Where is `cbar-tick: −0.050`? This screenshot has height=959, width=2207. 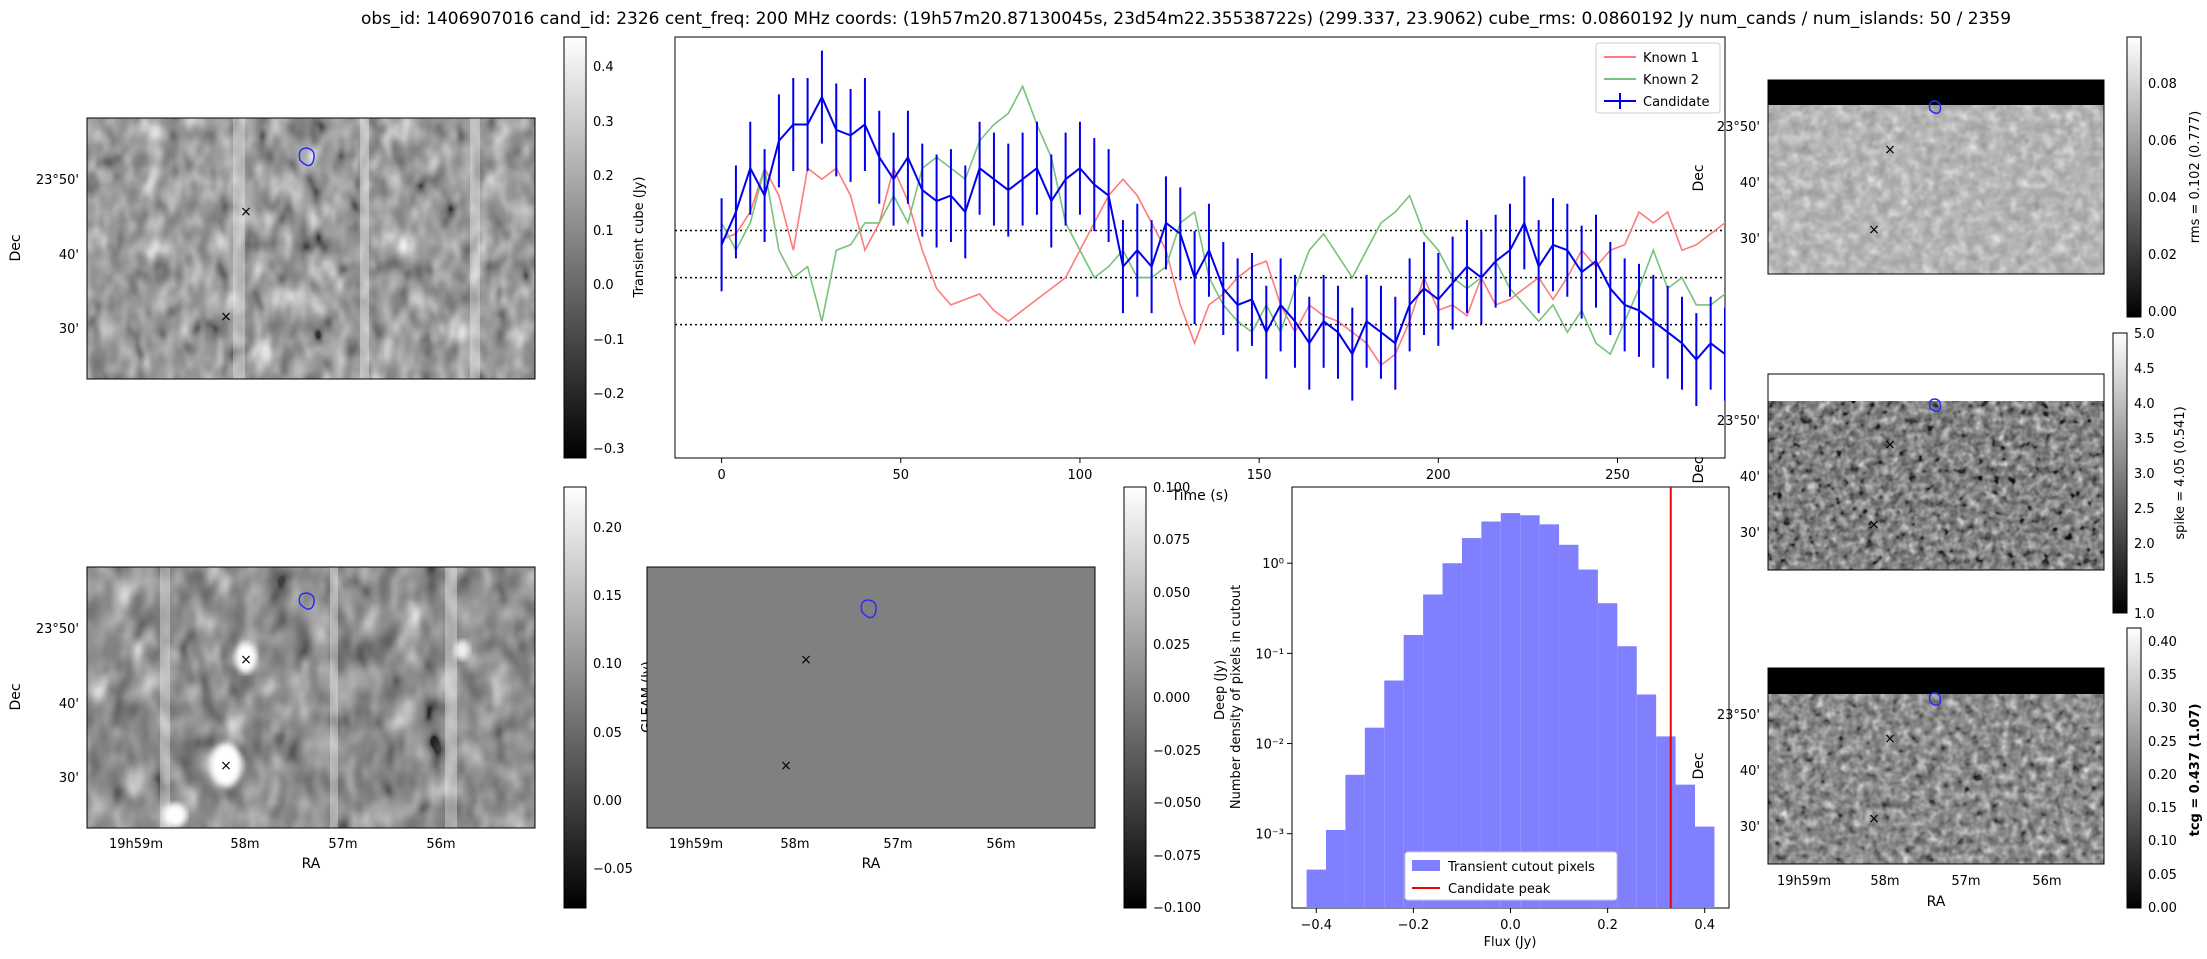 cbar-tick: −0.050 is located at coordinates (1177, 803).